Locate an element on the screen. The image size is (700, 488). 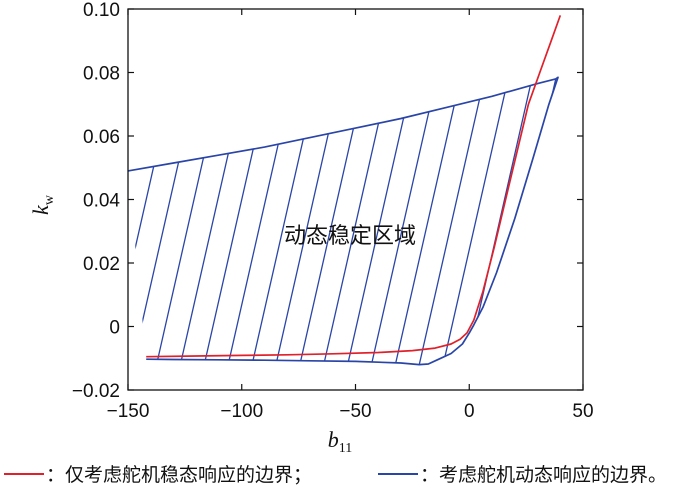
legend: ：仅考虑舵机稳态响应的边界； ：考虑舵机动态响应的边界。 is located at coordinates (335, 475).